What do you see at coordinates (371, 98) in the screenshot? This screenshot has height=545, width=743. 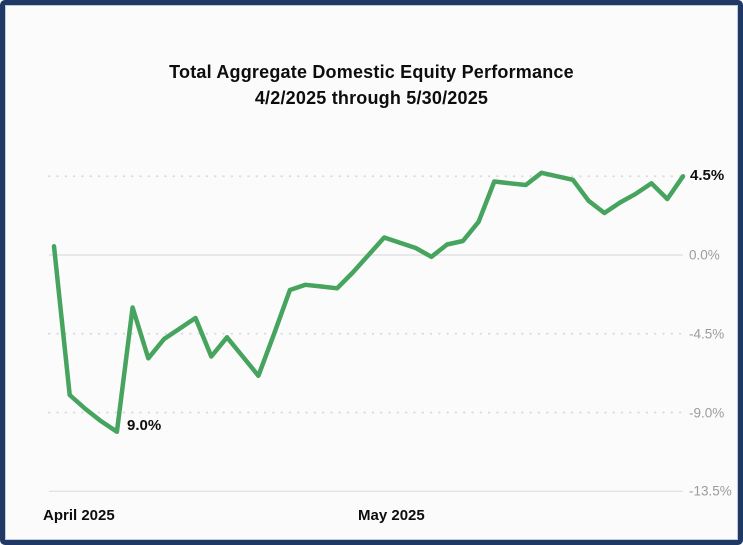 I see `chart-title-line2: 4/2/2025 through 5/30/2025` at bounding box center [371, 98].